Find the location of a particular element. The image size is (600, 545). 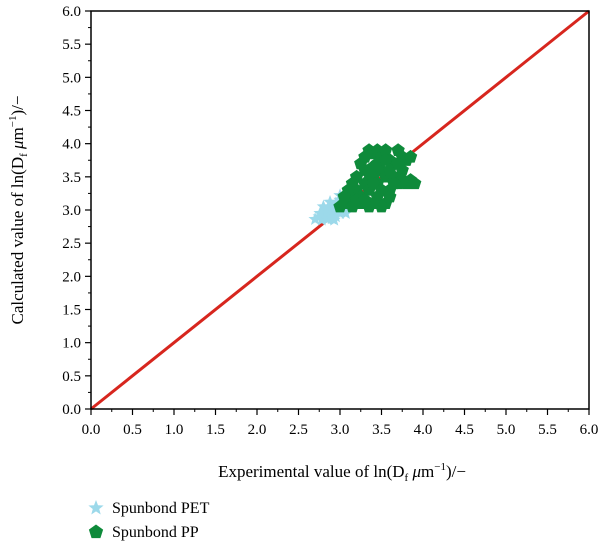

legend-item-pet: Spunbond PET is located at coordinates (149, 508).